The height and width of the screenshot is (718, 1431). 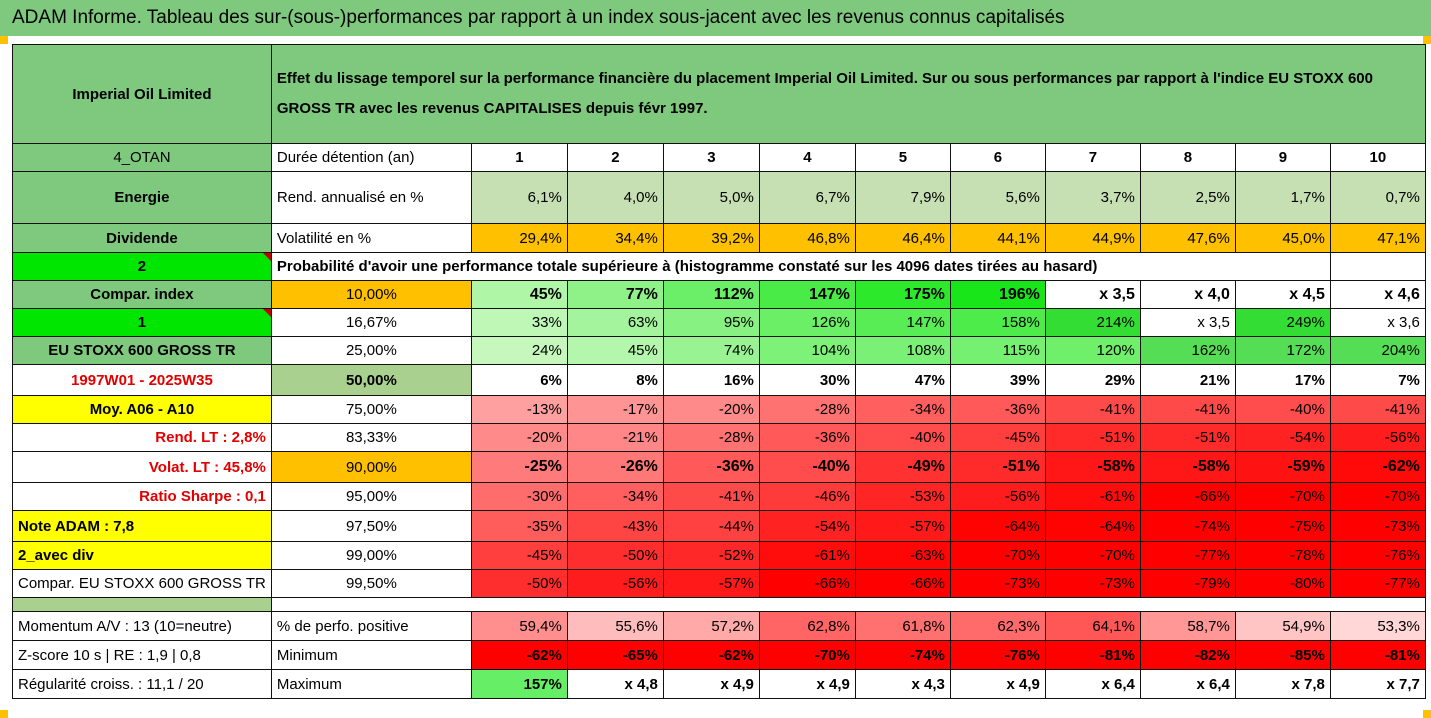 What do you see at coordinates (615, 322) in the screenshot?
I see `quantile-value: 63%` at bounding box center [615, 322].